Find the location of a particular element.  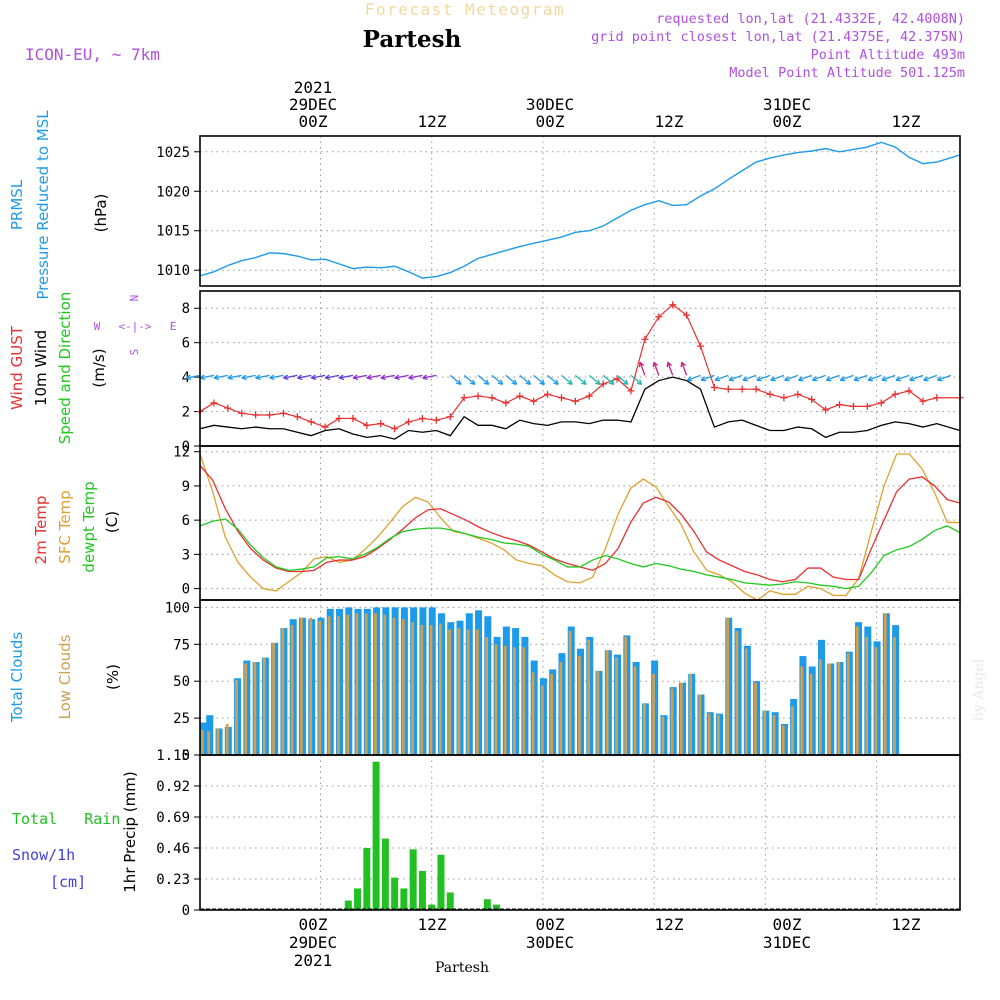

y-tick-label: 1010 is located at coordinates (173, 271).